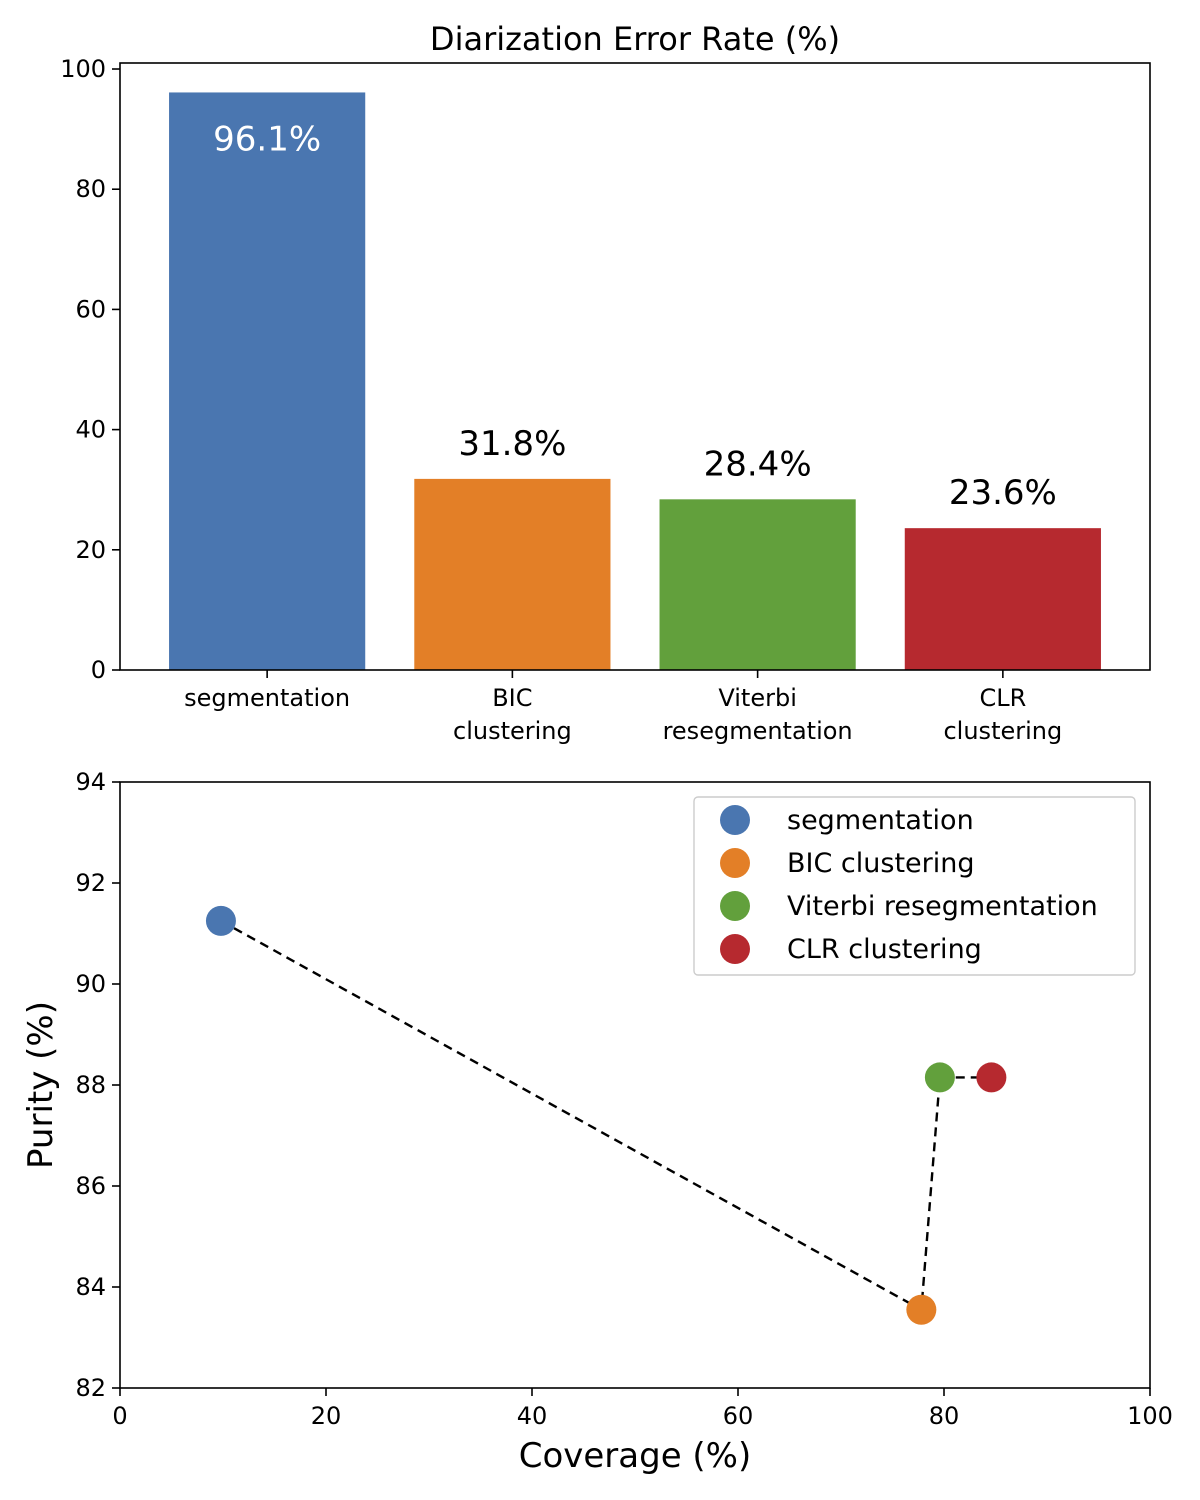 The image size is (1200, 1500). I want to click on scatter-y-tick-label: 82, so click(90, 1388).